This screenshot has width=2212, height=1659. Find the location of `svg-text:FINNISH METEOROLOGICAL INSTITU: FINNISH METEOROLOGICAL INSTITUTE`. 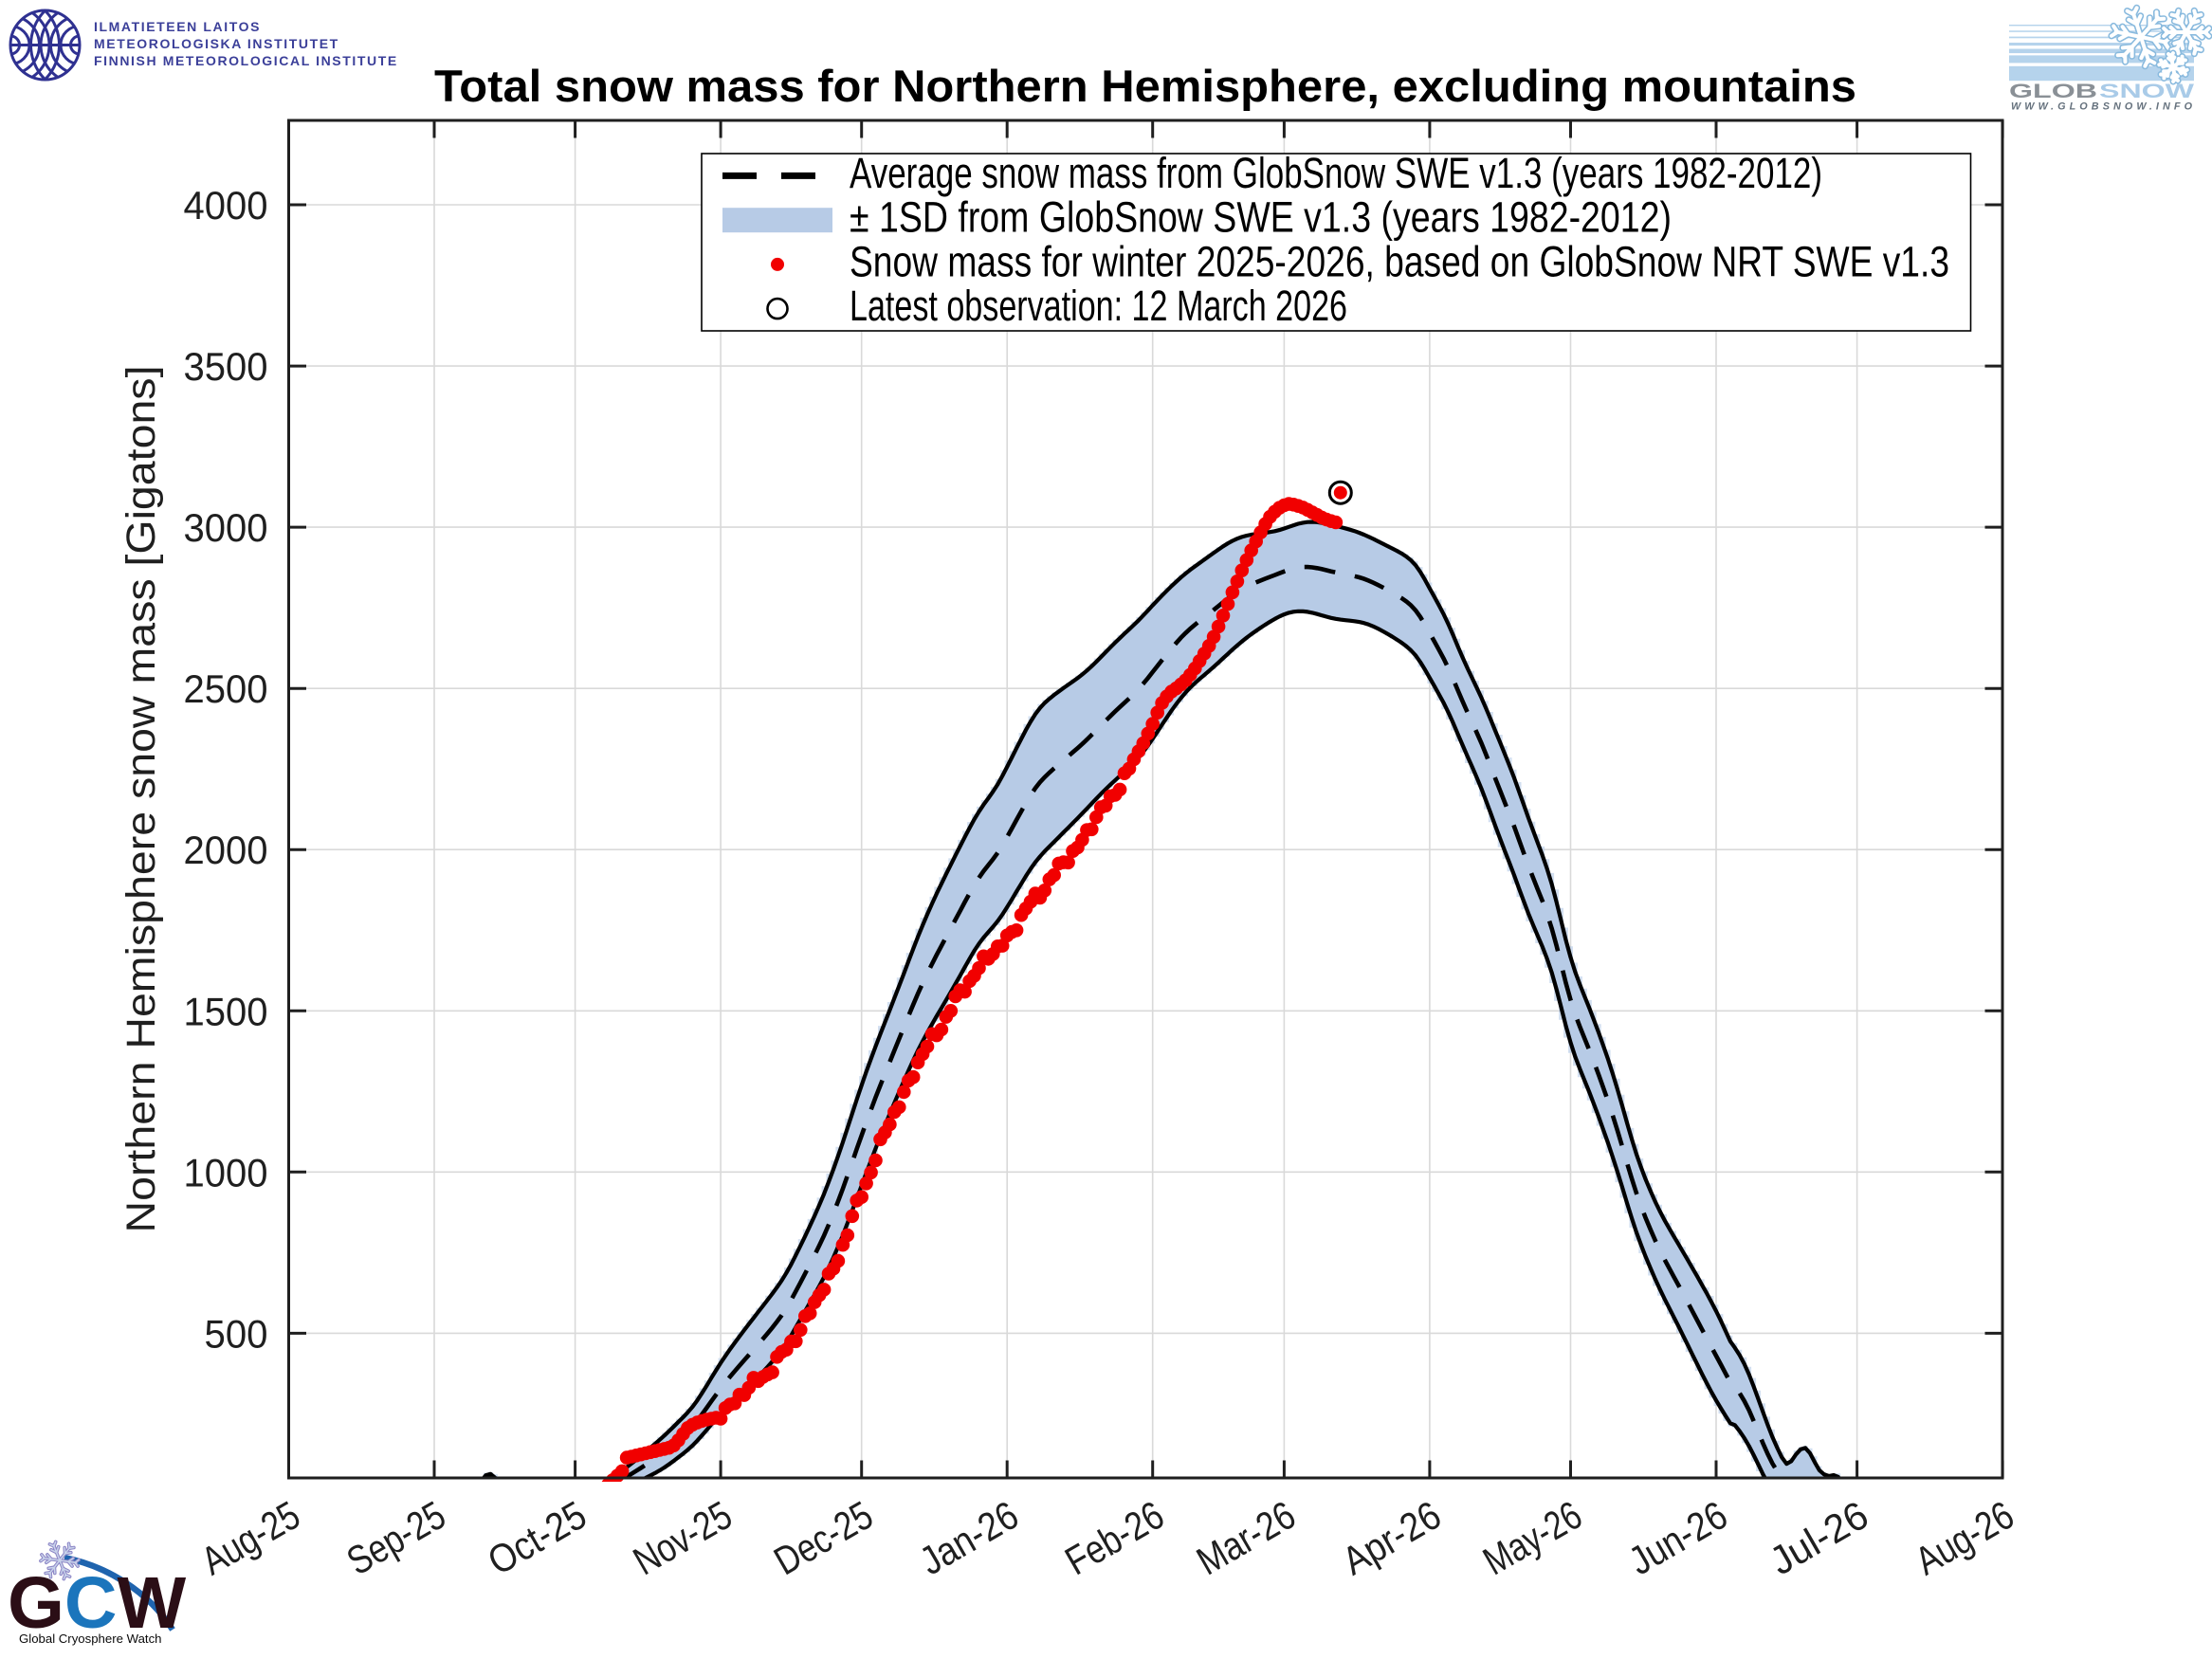

svg-text:FINNISH METEOROLOGICAL INSTITU: FINNISH METEOROLOGICAL INSTITUTE is located at coordinates (246, 60).